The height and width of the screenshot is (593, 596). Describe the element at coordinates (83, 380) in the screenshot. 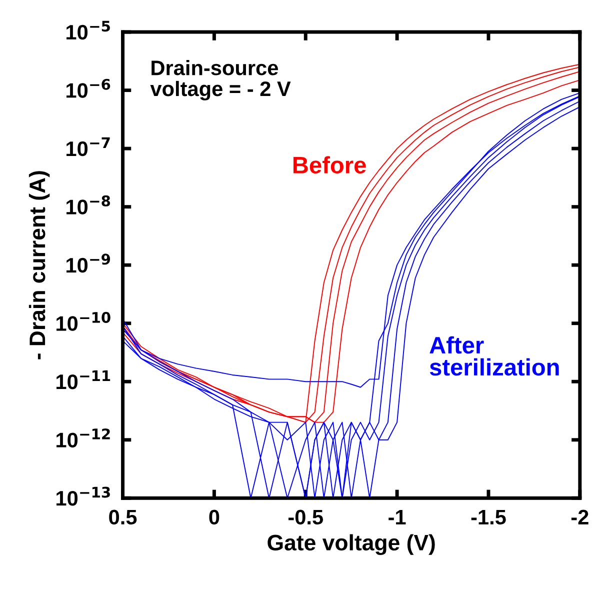

I see `y-tick-label: 10$^{−11}$` at that location.